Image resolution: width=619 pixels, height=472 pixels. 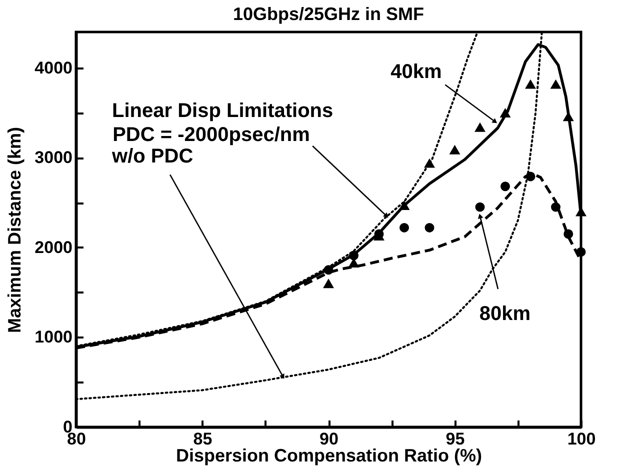 I want to click on annotation: 80km, so click(x=505, y=314).